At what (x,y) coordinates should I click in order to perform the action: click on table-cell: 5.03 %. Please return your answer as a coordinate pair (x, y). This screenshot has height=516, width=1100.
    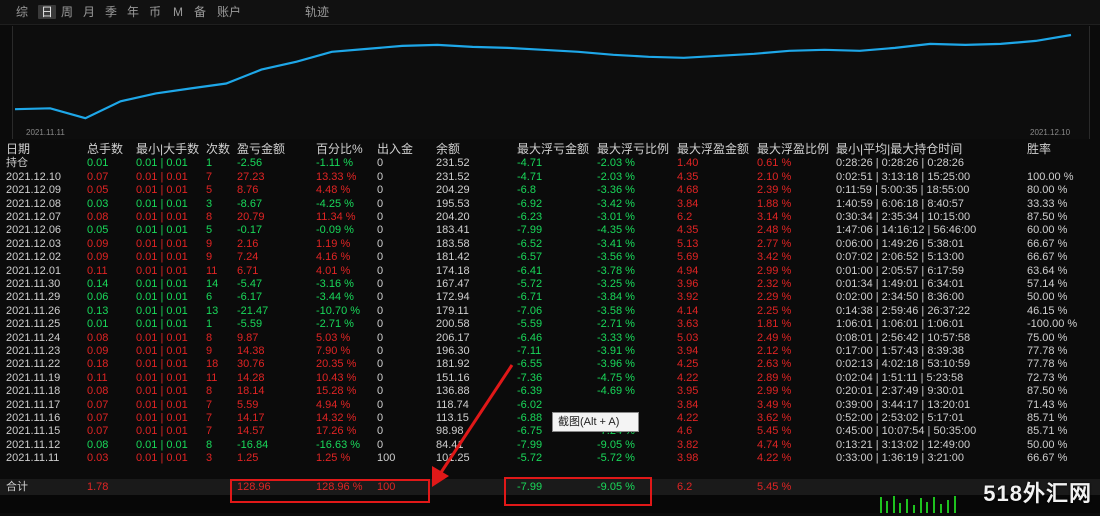
    Looking at the image, I should click on (333, 337).